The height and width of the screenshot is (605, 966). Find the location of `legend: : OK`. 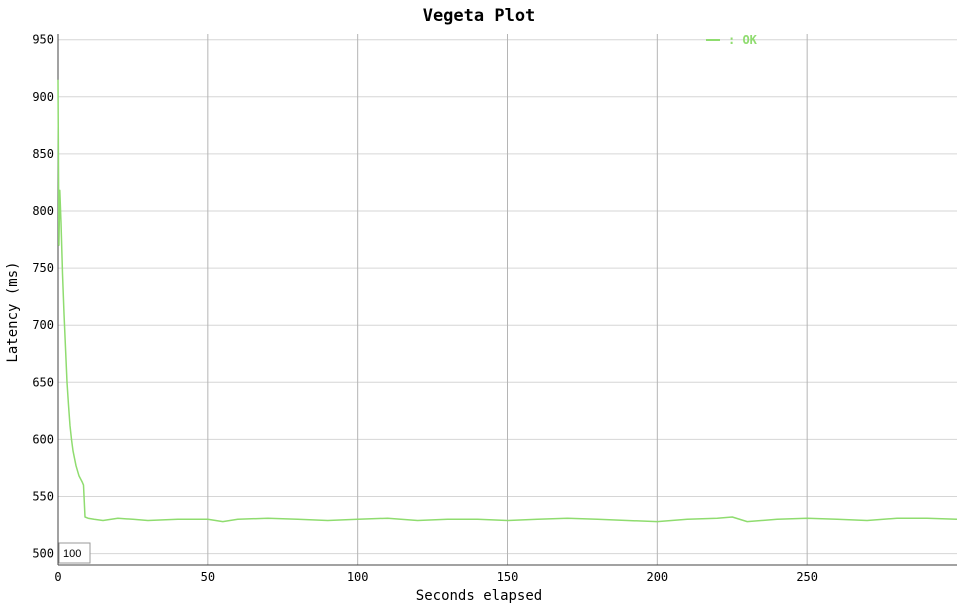

legend: : OK is located at coordinates (732, 40).